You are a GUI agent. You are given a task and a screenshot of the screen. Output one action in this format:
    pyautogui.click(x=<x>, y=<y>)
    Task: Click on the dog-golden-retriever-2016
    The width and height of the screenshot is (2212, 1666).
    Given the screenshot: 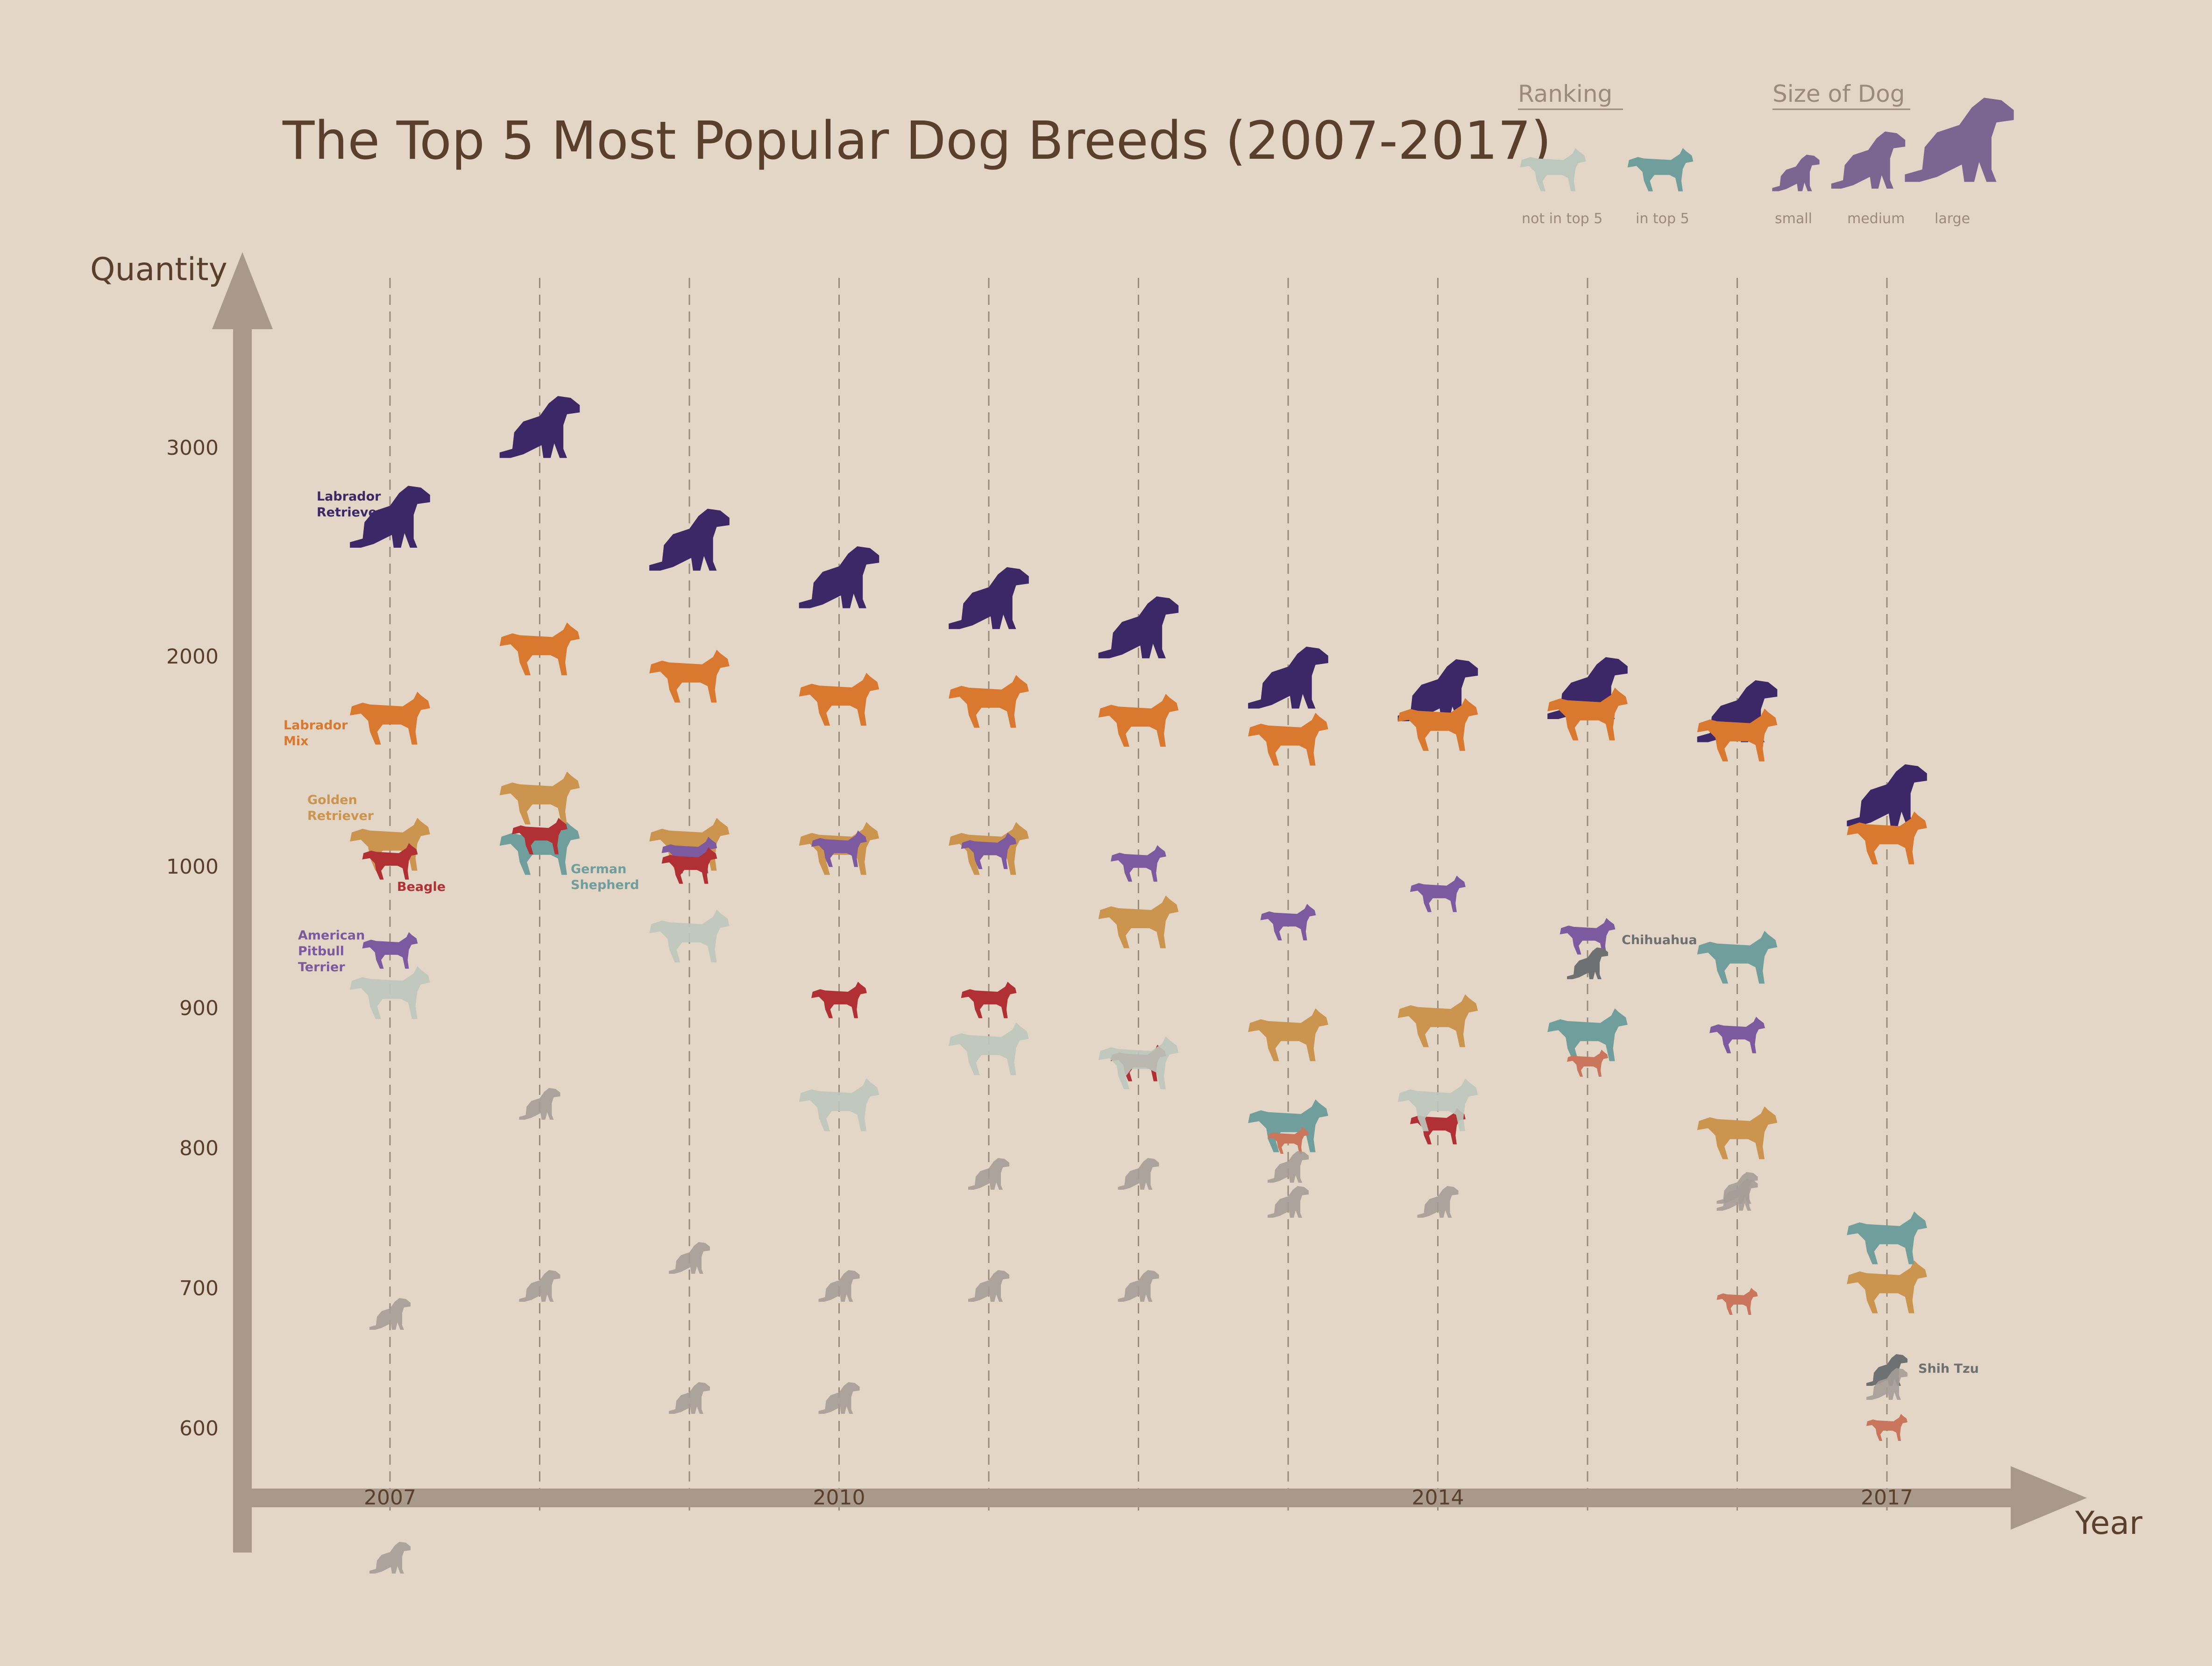 What is the action you would take?
    pyautogui.click(x=1737, y=1133)
    